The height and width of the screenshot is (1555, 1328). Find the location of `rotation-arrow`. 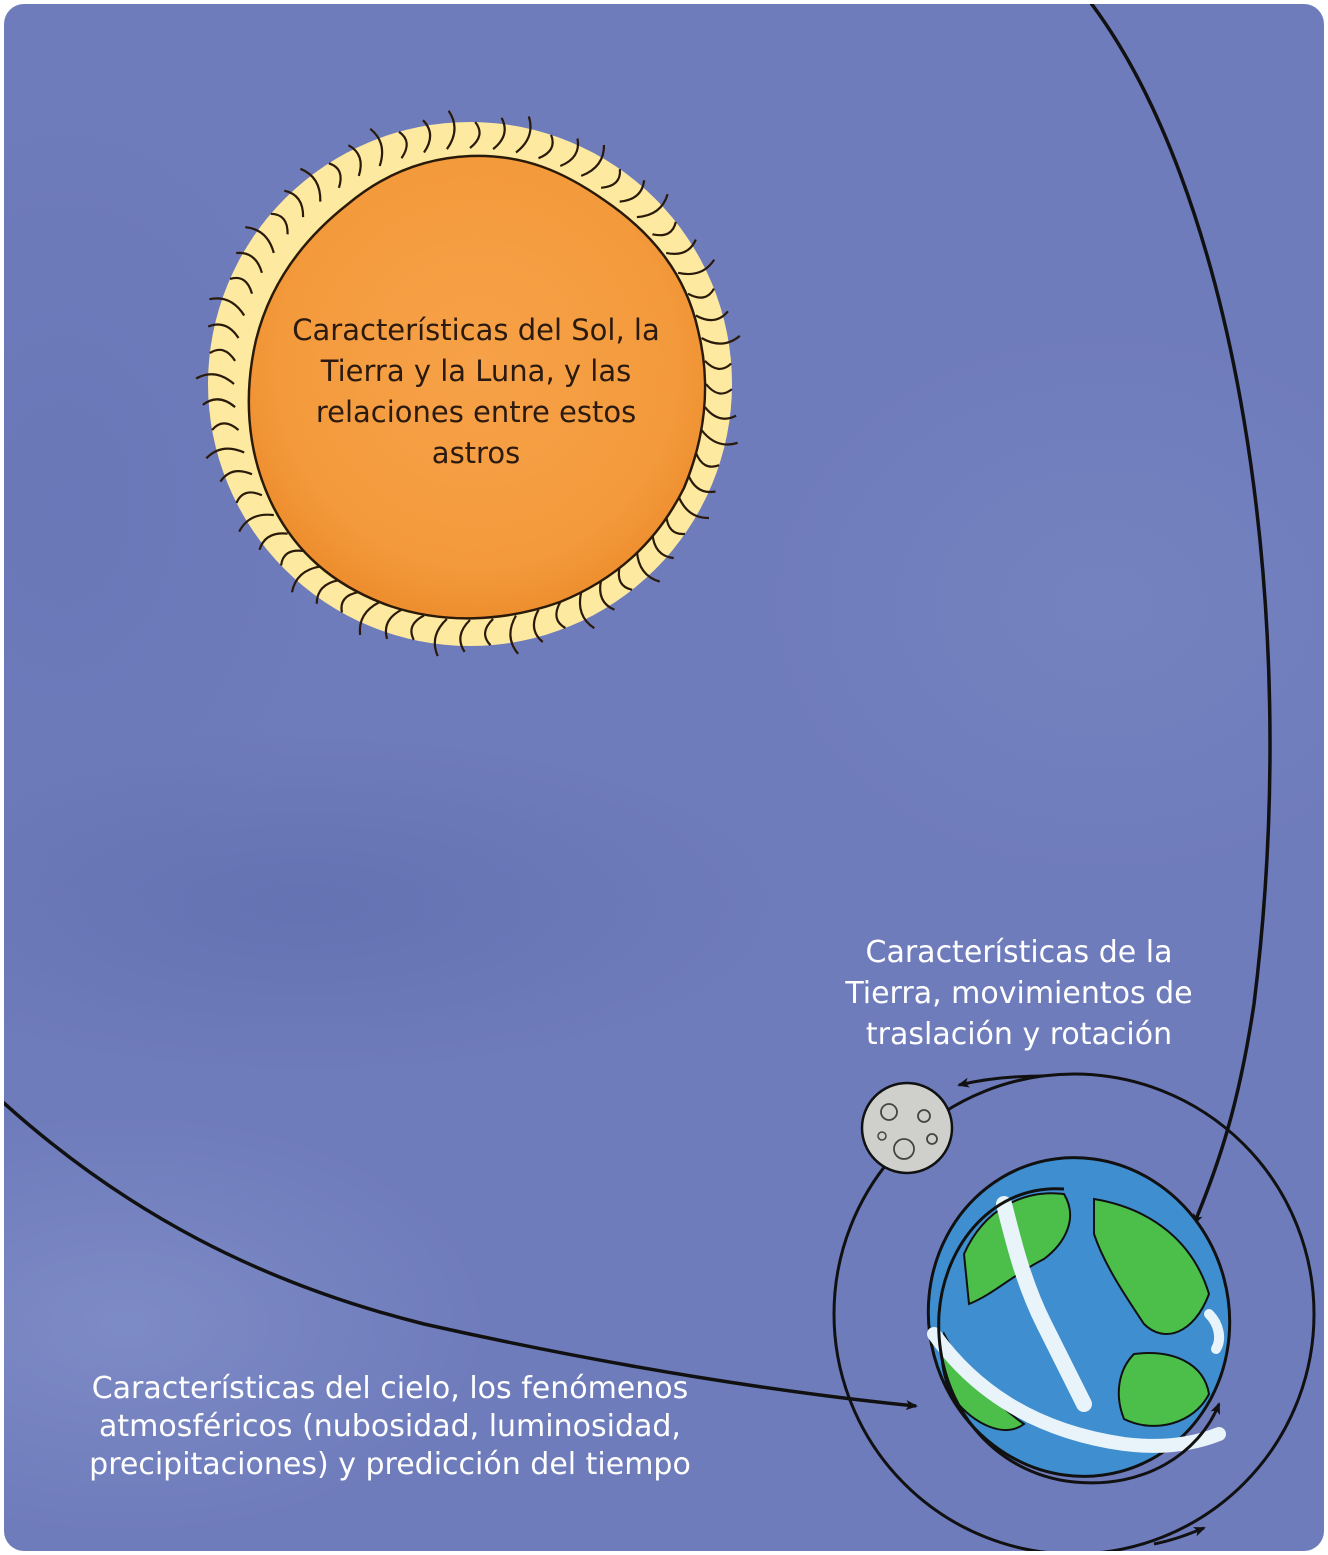

rotation-arrow is located at coordinates (1079, 1336).